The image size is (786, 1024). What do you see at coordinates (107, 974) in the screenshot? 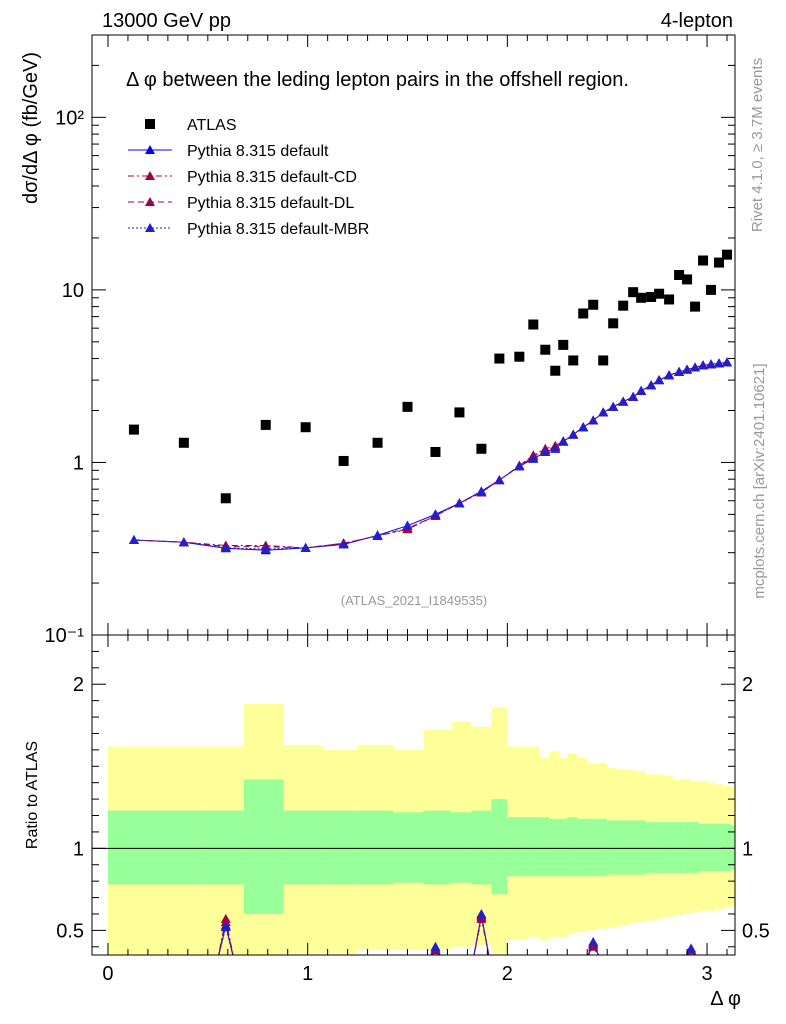
I see `x-tick-label: 0` at bounding box center [107, 974].